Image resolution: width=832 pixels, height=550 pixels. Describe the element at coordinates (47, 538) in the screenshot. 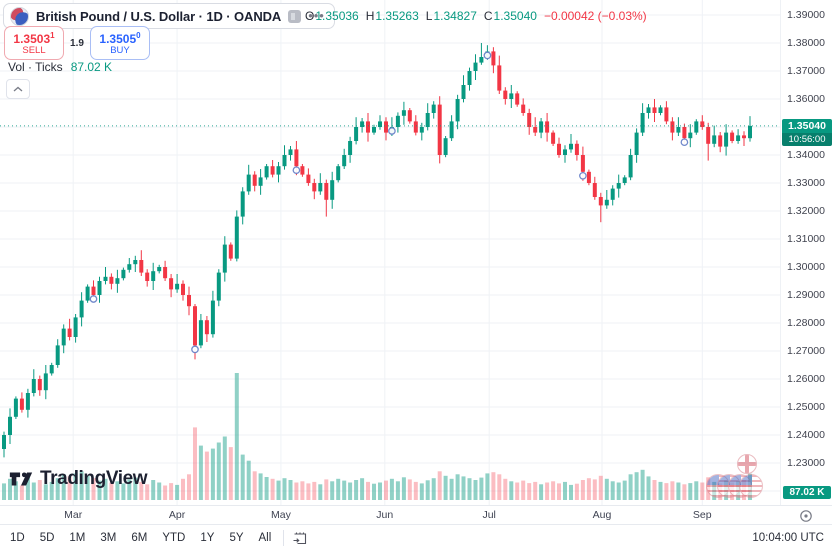

I see `range-button-5d: 5D` at that location.